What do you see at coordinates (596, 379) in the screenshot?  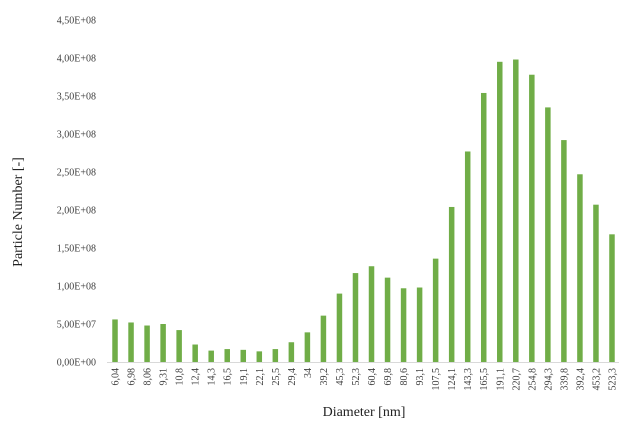 I see `x-tick-label: 453,2` at bounding box center [596, 379].